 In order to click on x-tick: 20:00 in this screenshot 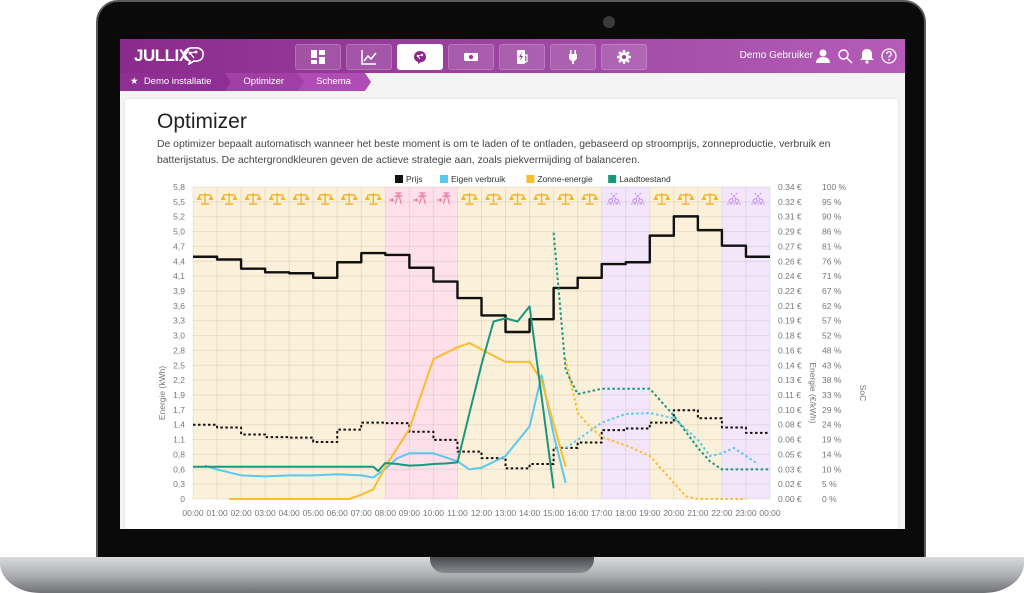, I will do `click(674, 513)`.